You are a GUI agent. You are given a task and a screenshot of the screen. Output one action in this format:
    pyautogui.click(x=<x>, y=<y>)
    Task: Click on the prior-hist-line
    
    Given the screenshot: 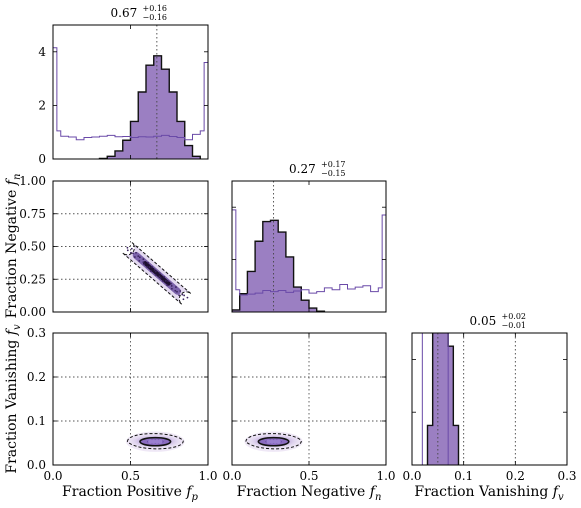 What is the action you would take?
    pyautogui.click(x=309, y=260)
    